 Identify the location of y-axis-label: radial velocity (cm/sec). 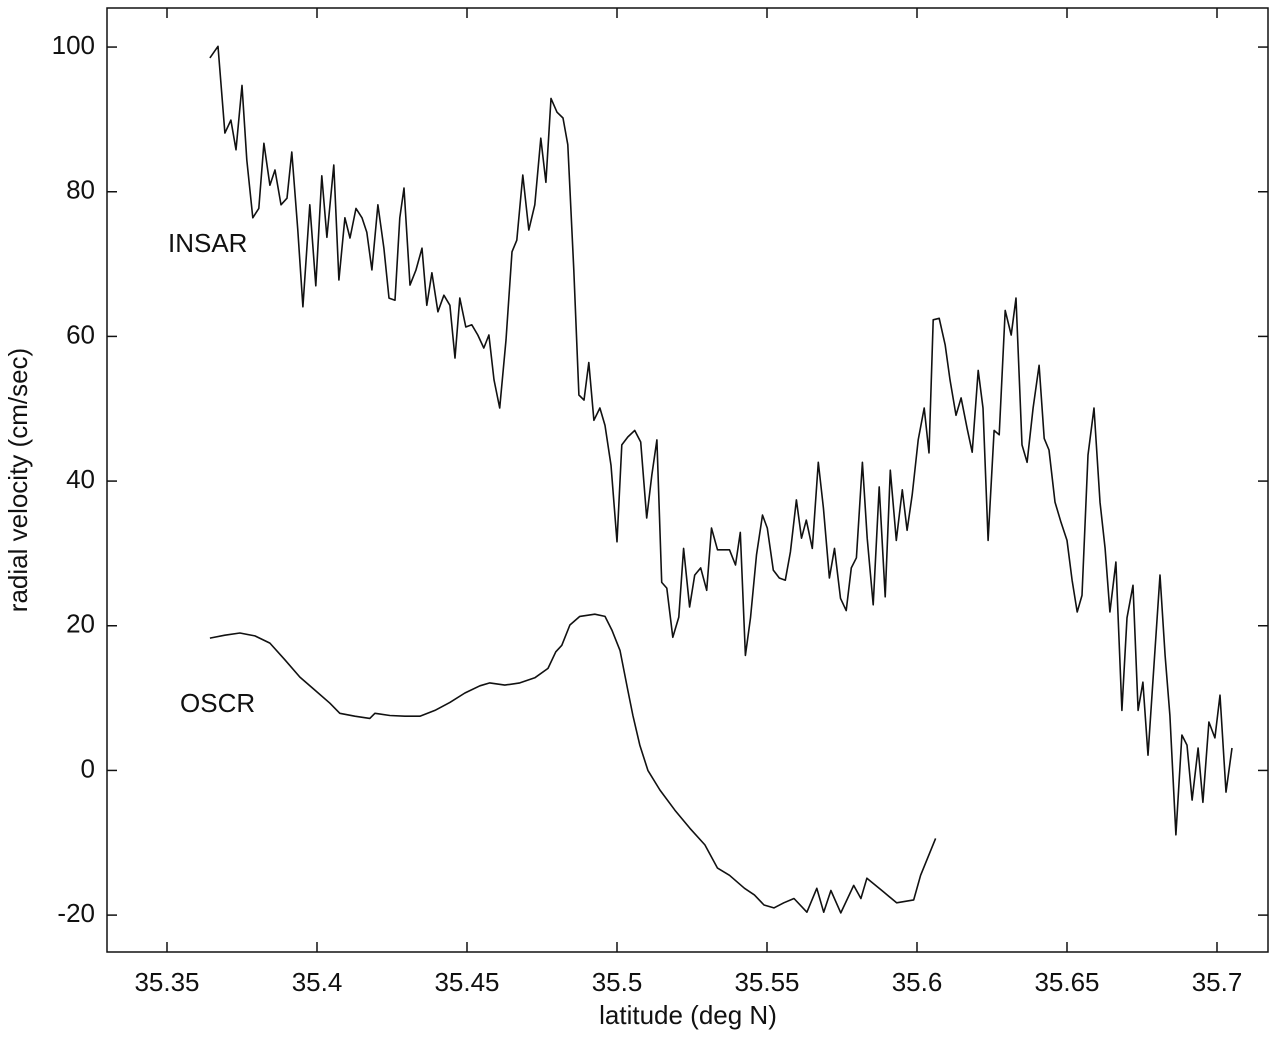
(18, 480).